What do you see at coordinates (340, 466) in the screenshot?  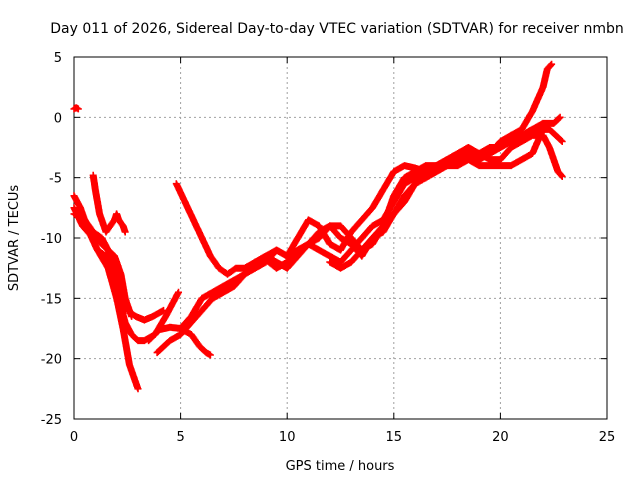 I see `x-axis-label: GPS time / hours` at bounding box center [340, 466].